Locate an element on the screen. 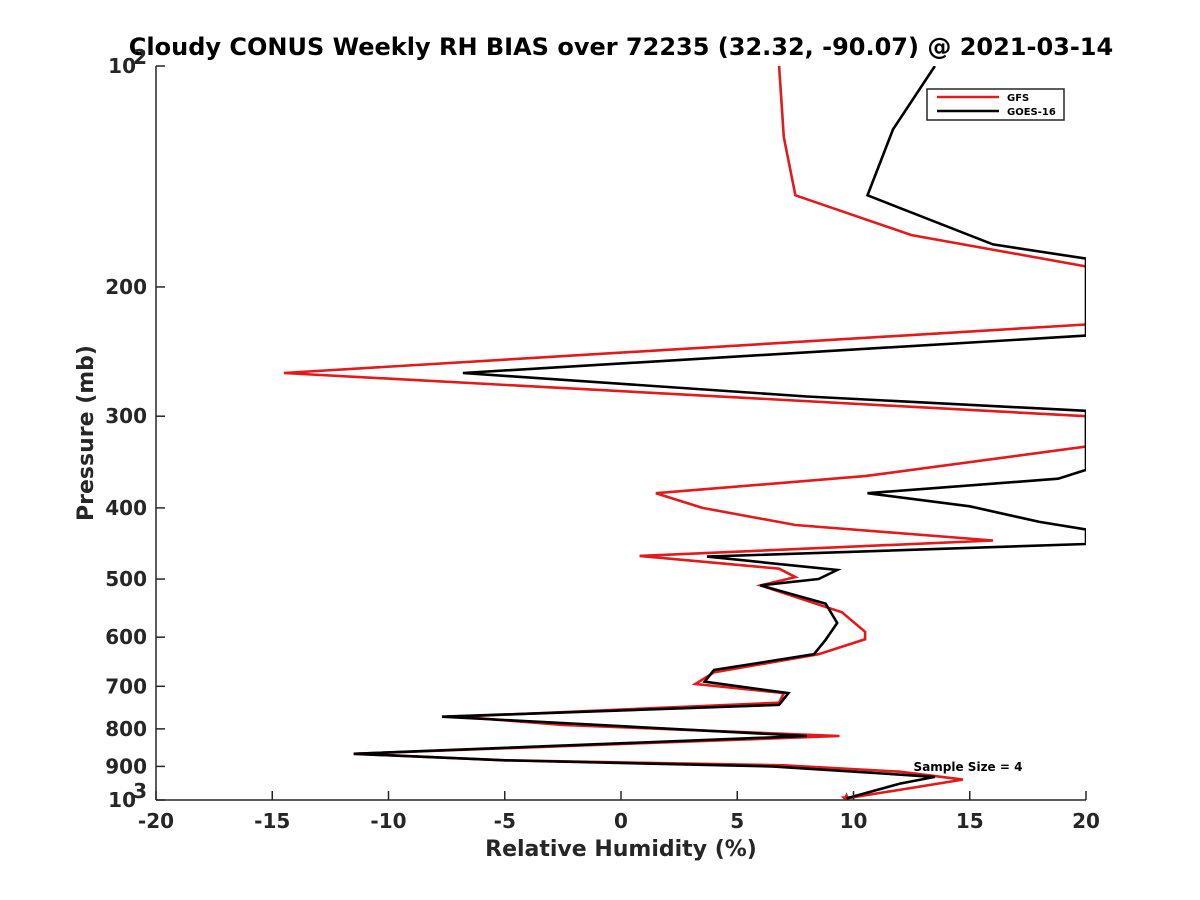 The width and height of the screenshot is (1200, 900). x-axis-ticks: -20 -15 -10 -5 0 5 10 15 20 is located at coordinates (619, 812).